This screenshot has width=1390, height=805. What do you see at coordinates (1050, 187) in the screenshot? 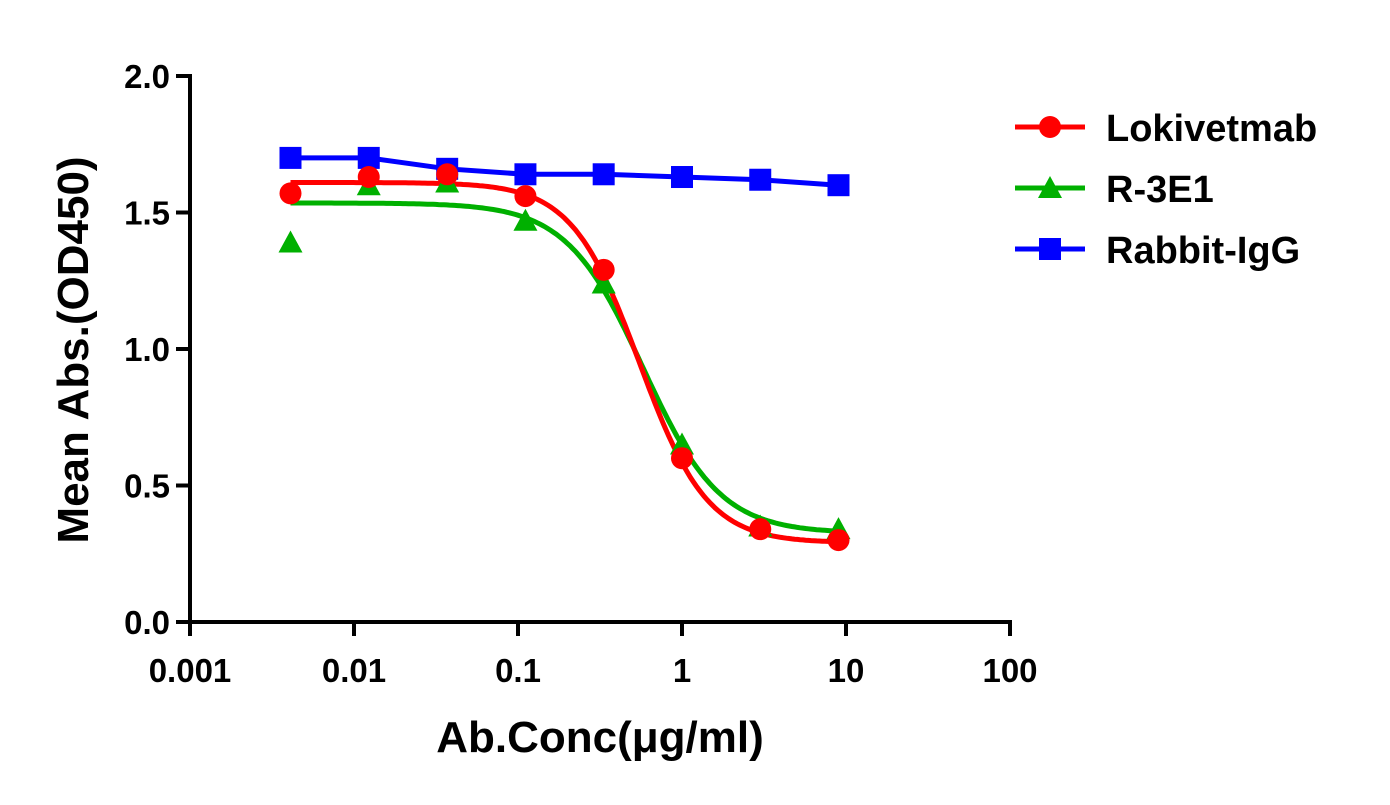
I see `legend-triangle-icon` at bounding box center [1050, 187].